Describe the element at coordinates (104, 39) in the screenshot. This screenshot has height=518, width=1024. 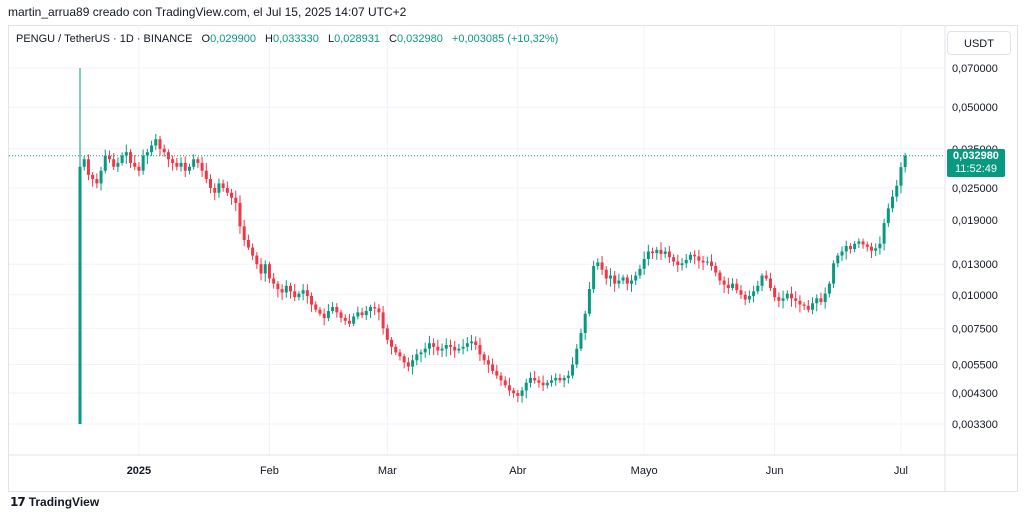
I see `symbol-label: PENGU / TetherUS · 1D · BINANCE` at that location.